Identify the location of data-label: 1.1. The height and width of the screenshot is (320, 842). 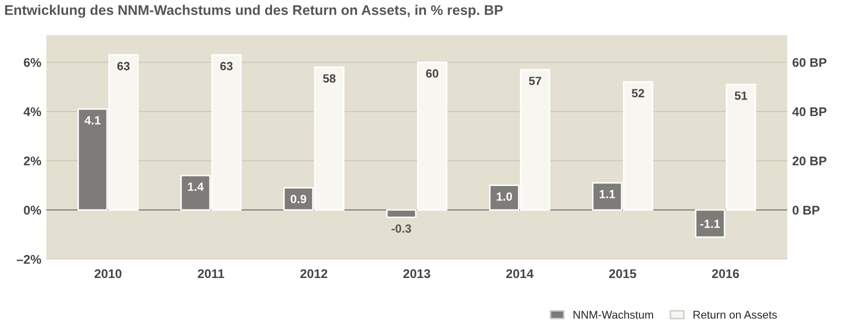
(608, 194).